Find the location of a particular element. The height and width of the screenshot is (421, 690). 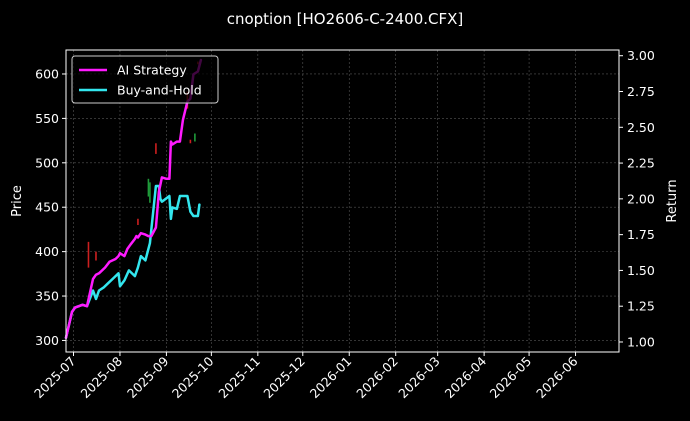

legend-label: Buy-and-Hold is located at coordinates (159, 90).